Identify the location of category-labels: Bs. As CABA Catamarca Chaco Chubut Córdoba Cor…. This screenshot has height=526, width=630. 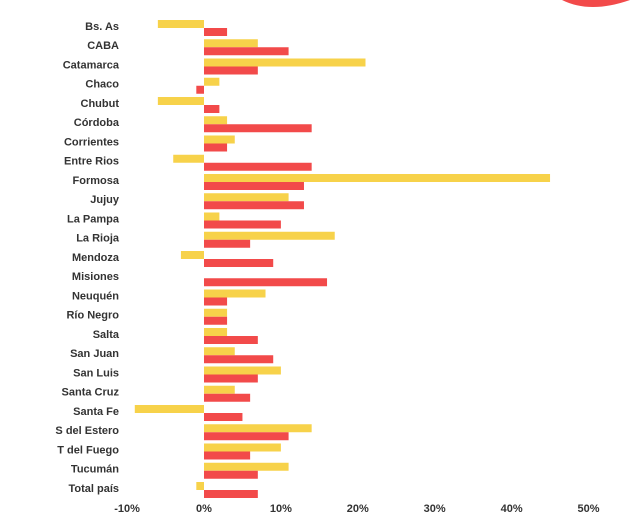
(87, 258).